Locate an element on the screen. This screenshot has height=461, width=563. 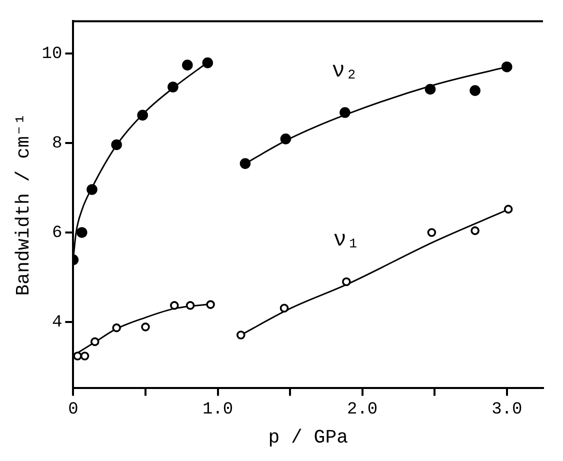
y-tick-label: 10 is located at coordinates (52, 54).